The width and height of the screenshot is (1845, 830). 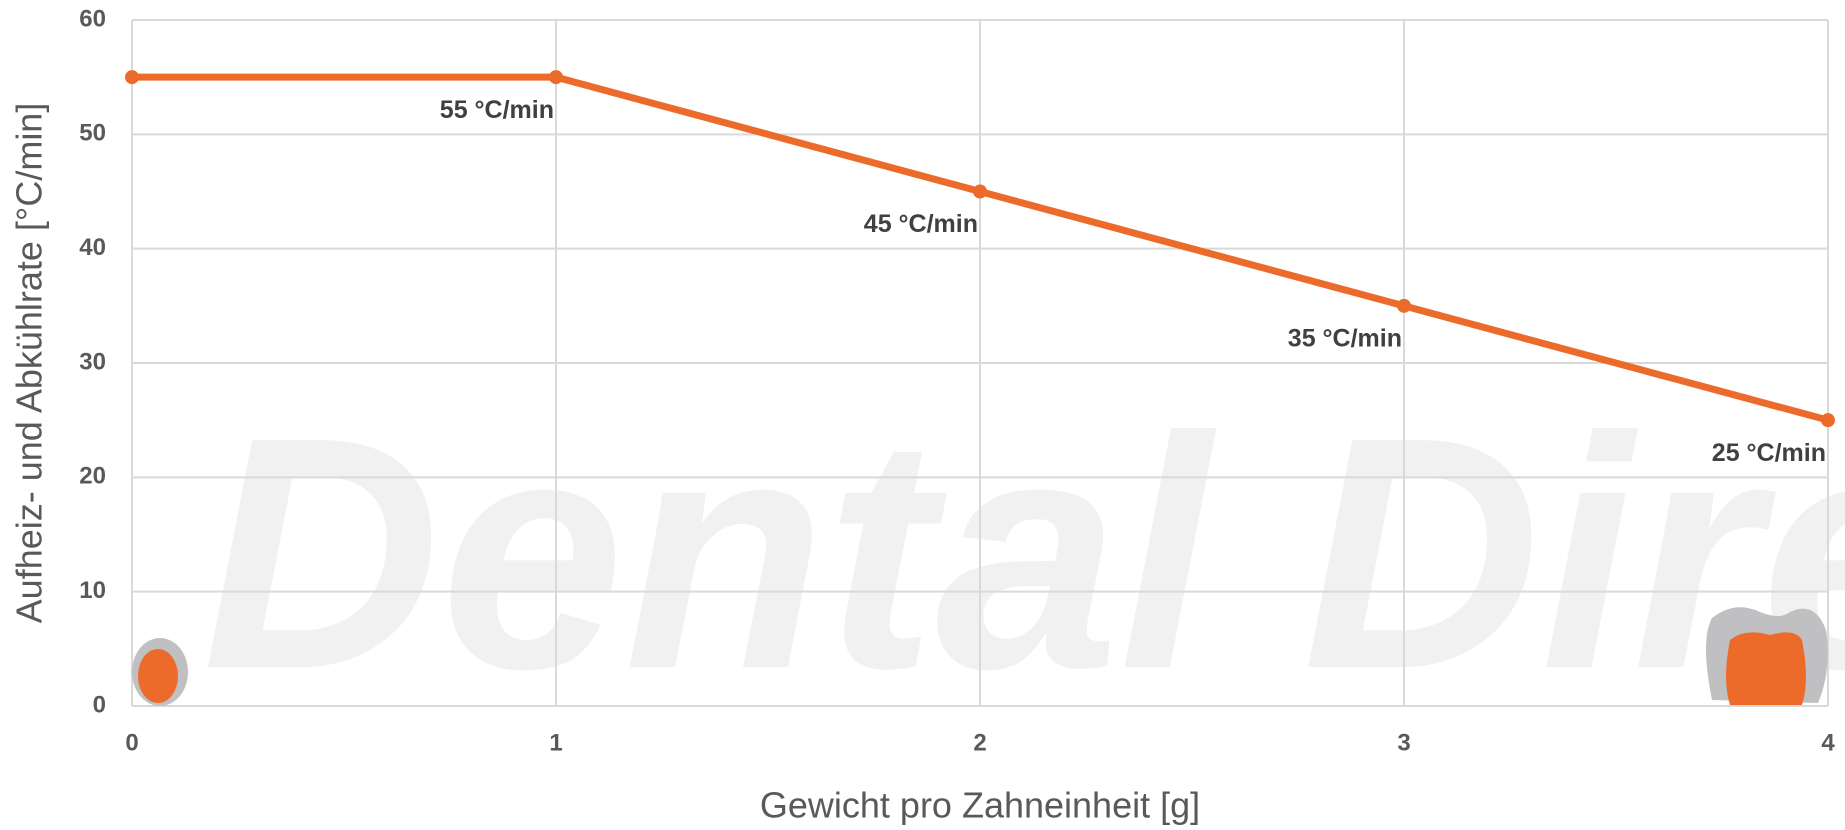 I want to click on tooth-icon-large, so click(x=1767, y=656).